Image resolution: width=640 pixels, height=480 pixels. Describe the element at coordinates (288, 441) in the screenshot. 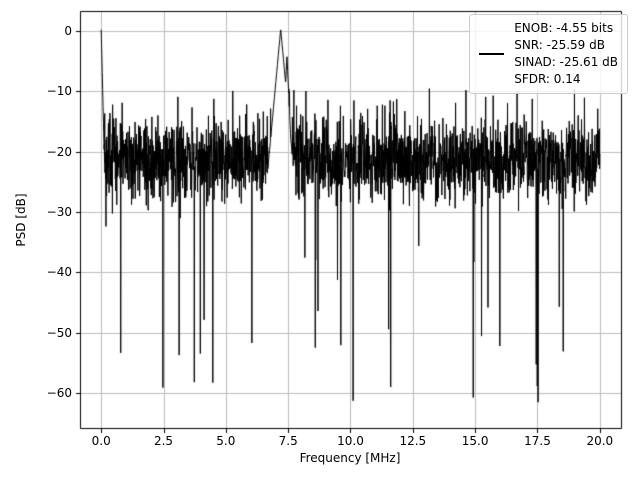

I see `x-tick-label: 7.5` at that location.